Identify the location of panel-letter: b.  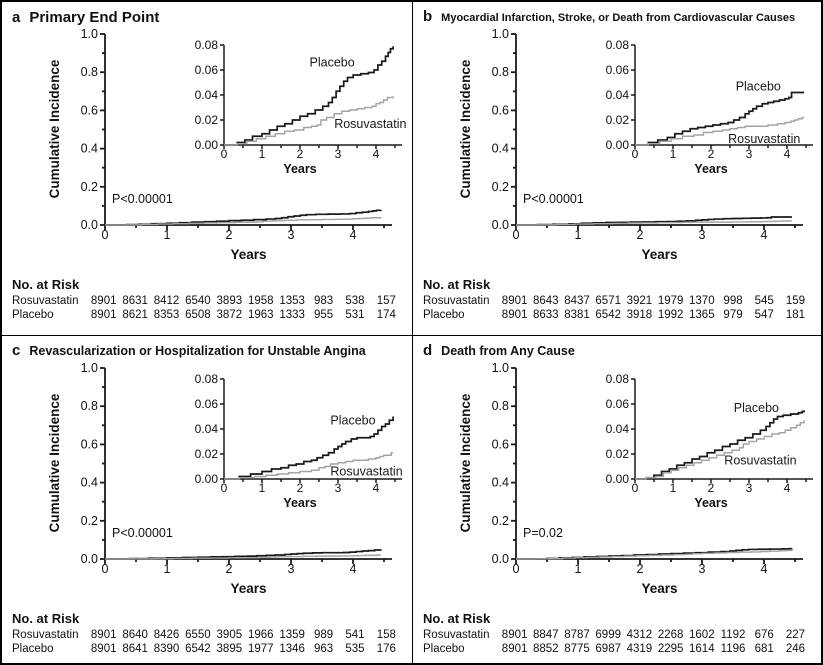
(428, 16).